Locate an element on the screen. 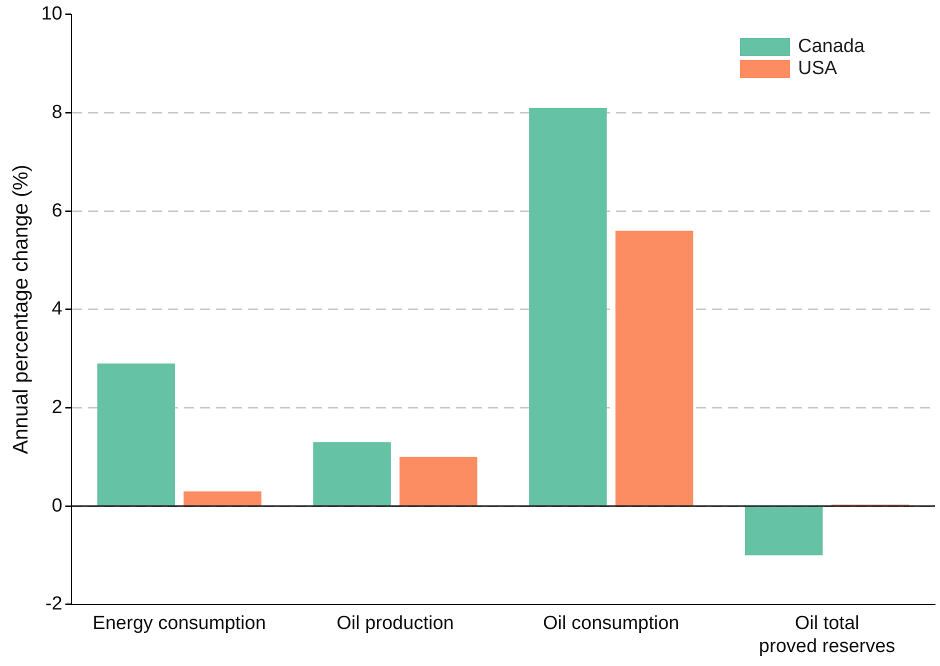  legend-label: USA is located at coordinates (818, 69).